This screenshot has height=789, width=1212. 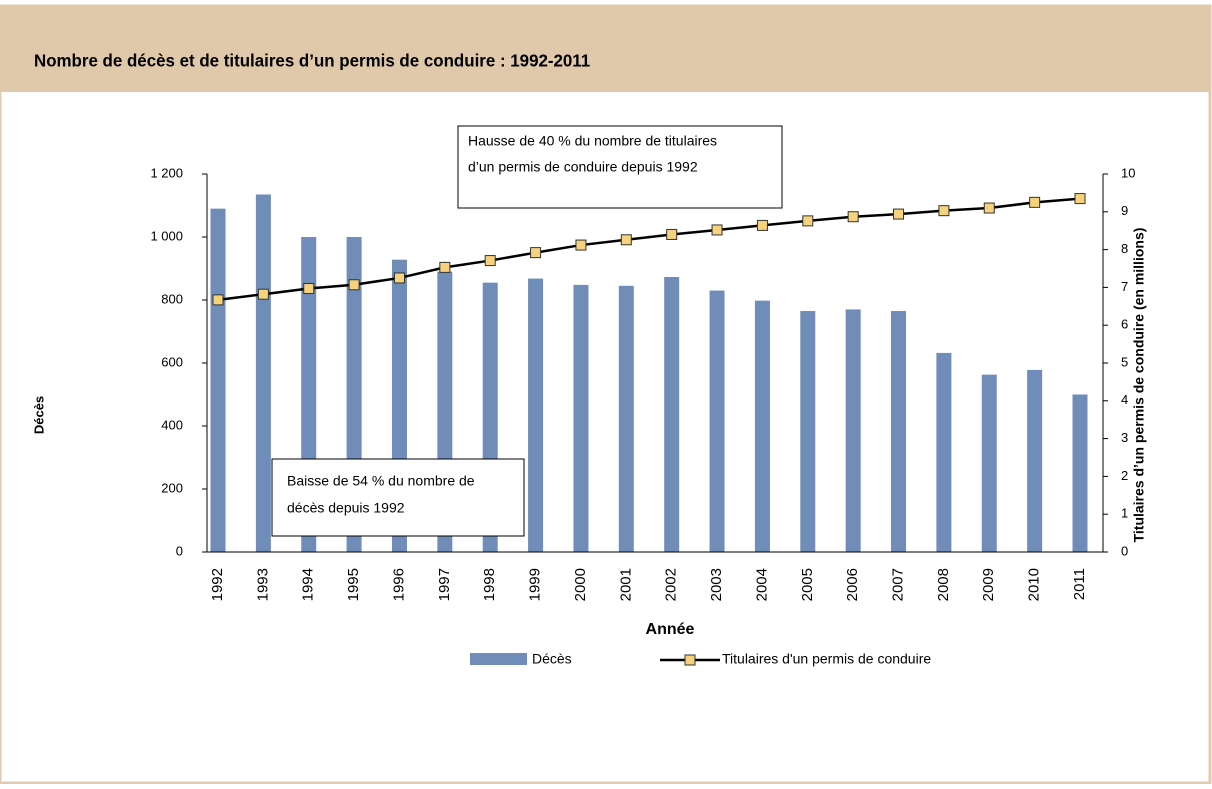 What do you see at coordinates (897, 584) in the screenshot?
I see `x-tick-label: 2007` at bounding box center [897, 584].